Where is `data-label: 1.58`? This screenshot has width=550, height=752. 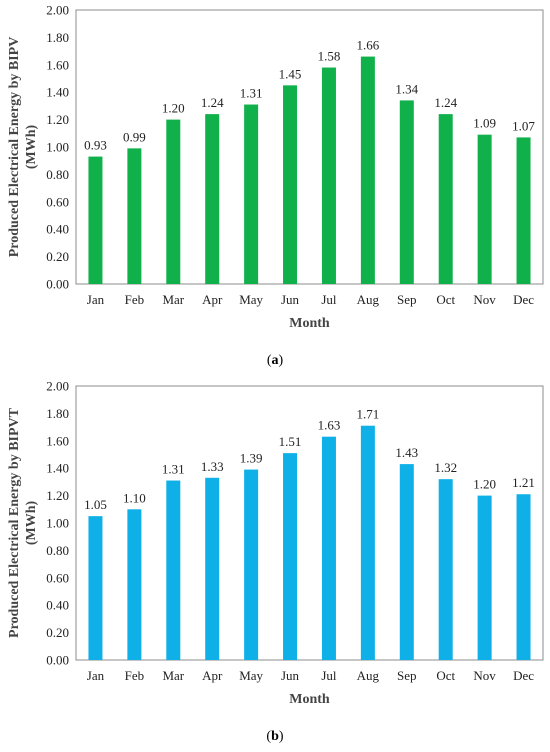 data-label: 1.58 is located at coordinates (329, 56).